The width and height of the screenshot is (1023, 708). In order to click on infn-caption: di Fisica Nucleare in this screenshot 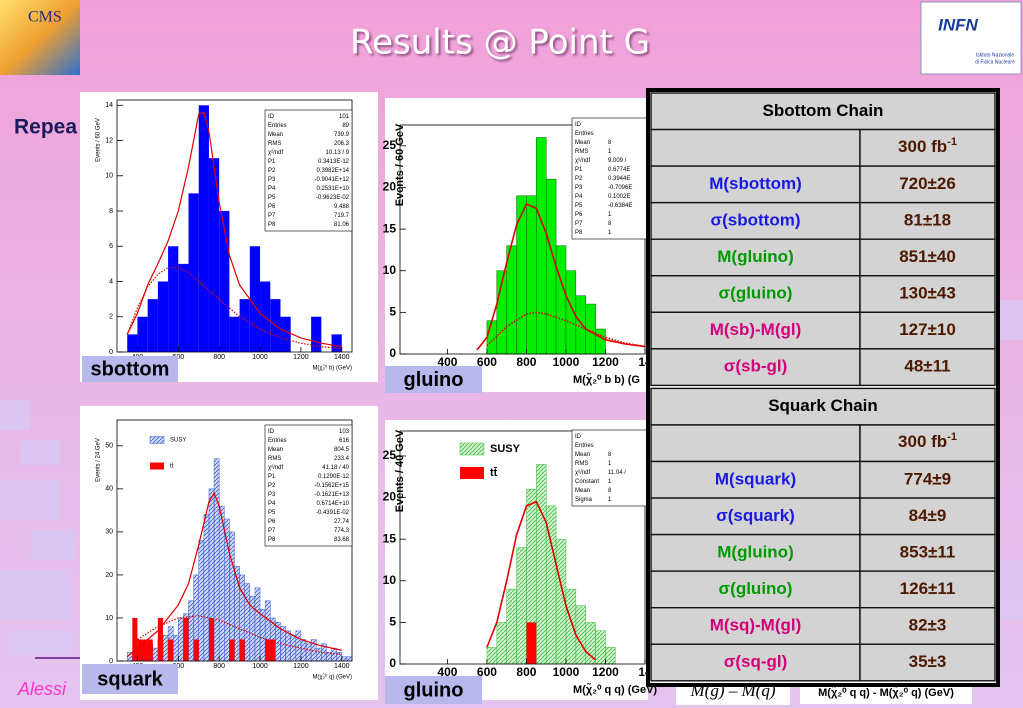, I will do `click(995, 62)`.